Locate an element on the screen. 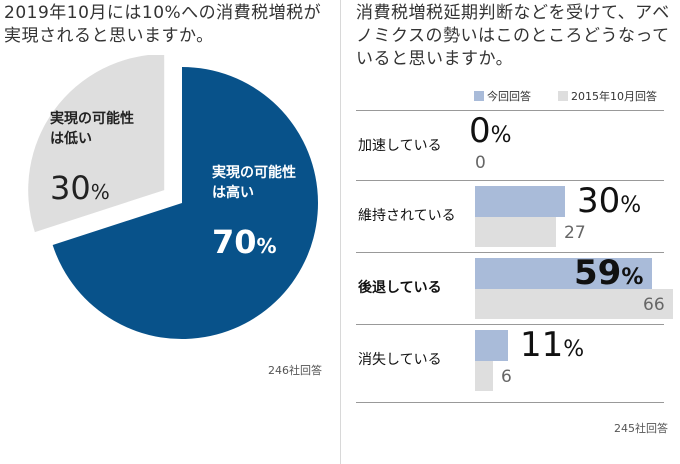  legend-swatch-previous is located at coordinates (563, 96).